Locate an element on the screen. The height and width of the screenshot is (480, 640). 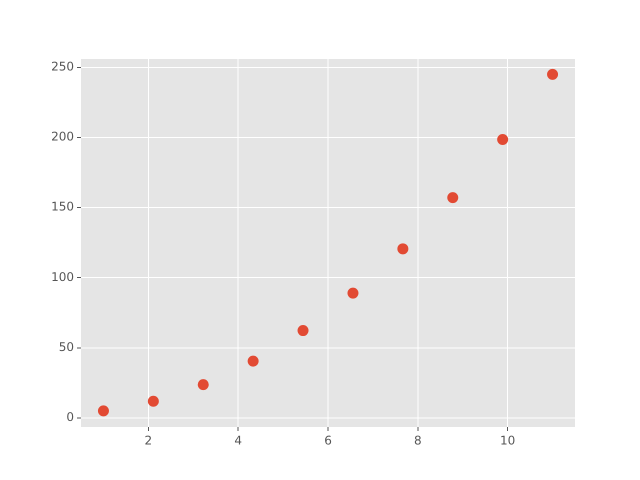
x-tick-label: 6 is located at coordinates (328, 440).